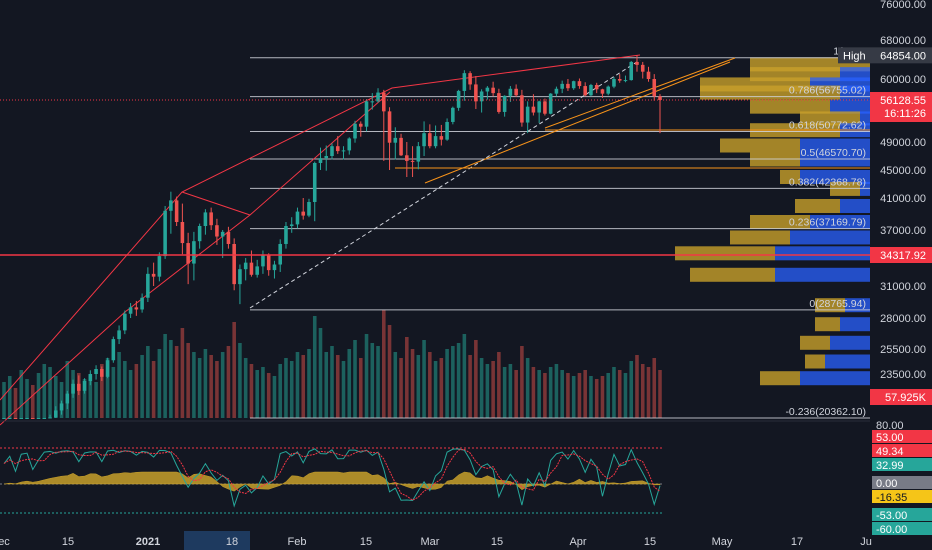 The height and width of the screenshot is (550, 932). Describe the element at coordinates (901, 255) in the screenshot. I see `level-line-tag` at that location.